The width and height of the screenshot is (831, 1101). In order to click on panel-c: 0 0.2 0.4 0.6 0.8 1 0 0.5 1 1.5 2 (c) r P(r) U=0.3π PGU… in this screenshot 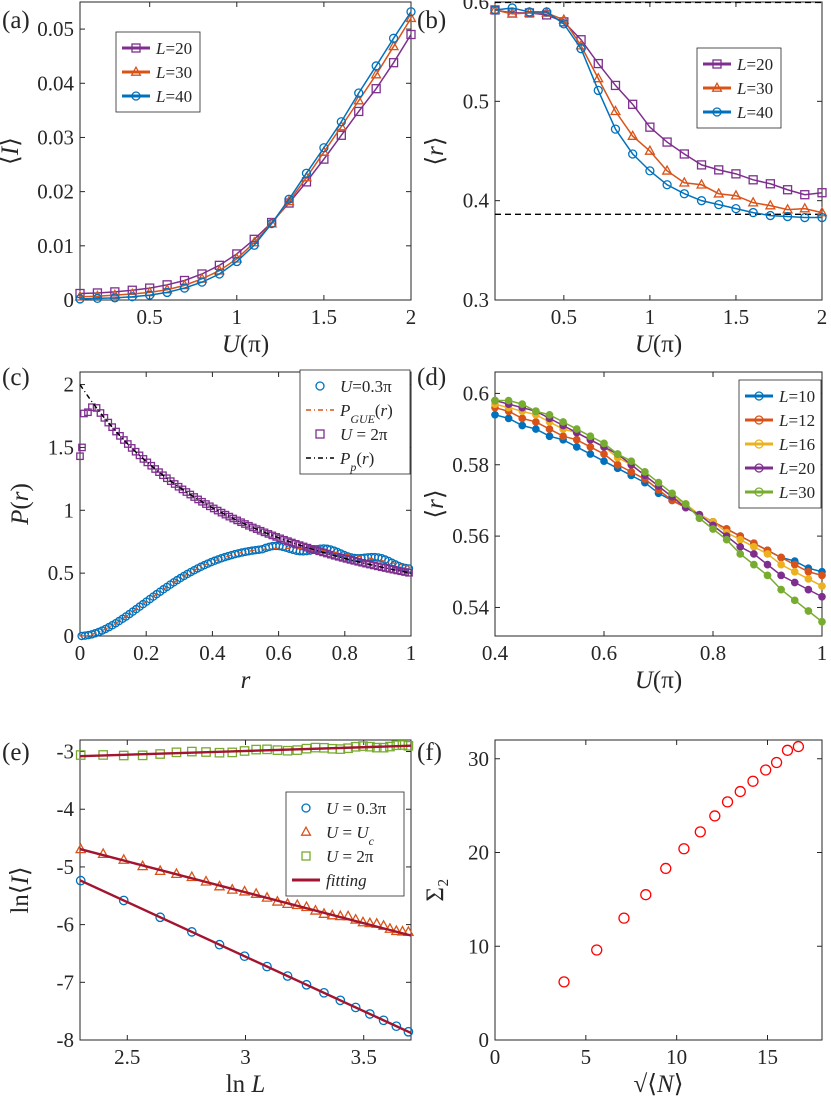, I will do `click(209, 529)`.